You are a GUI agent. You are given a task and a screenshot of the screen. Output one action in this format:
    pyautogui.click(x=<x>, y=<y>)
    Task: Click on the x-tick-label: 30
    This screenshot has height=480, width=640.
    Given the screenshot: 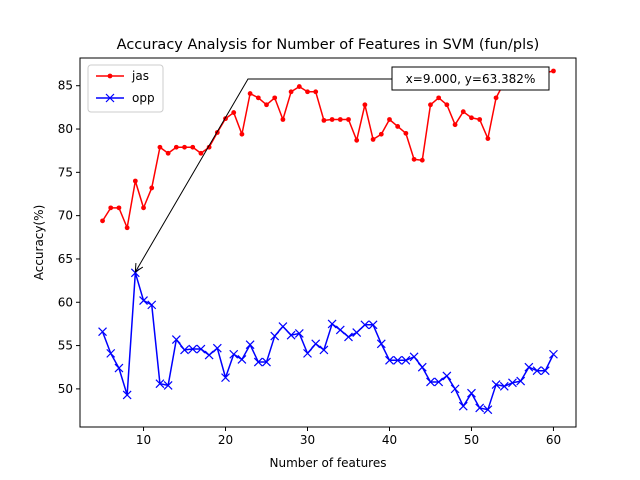 What is the action you would take?
    pyautogui.click(x=307, y=440)
    